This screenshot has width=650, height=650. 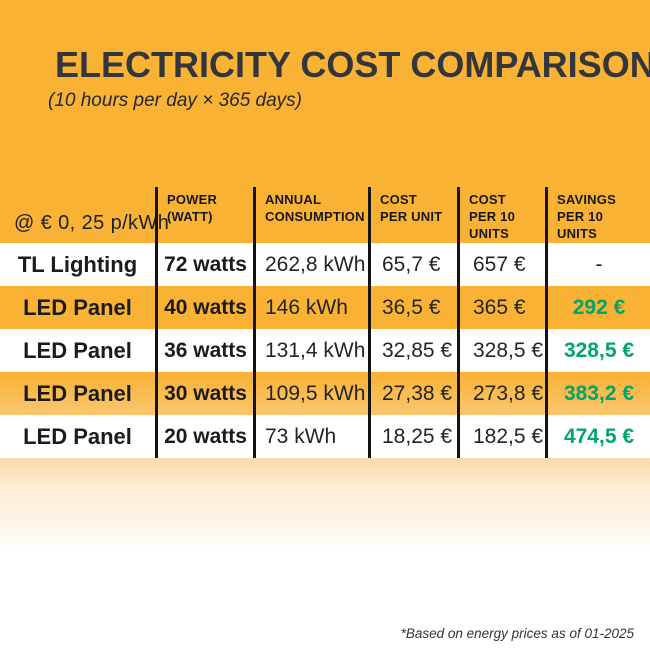 I want to click on page-subtitle: (10 hours per day × 365 days), so click(x=175, y=100).